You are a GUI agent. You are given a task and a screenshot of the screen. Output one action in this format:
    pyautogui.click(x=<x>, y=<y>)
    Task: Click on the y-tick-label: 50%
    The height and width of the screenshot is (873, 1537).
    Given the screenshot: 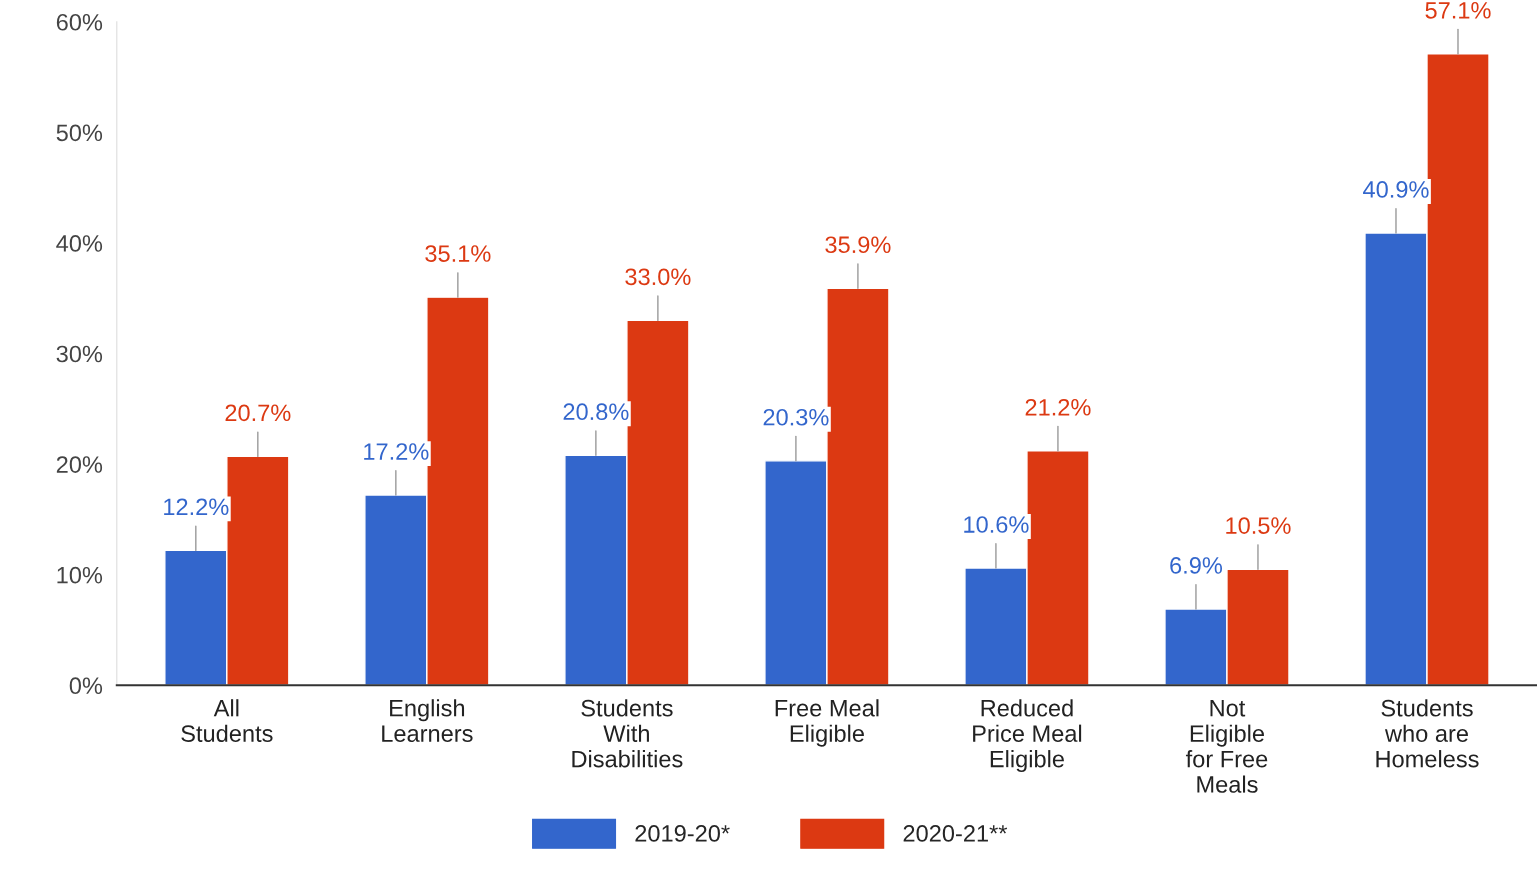 What is the action you would take?
    pyautogui.click(x=79, y=133)
    